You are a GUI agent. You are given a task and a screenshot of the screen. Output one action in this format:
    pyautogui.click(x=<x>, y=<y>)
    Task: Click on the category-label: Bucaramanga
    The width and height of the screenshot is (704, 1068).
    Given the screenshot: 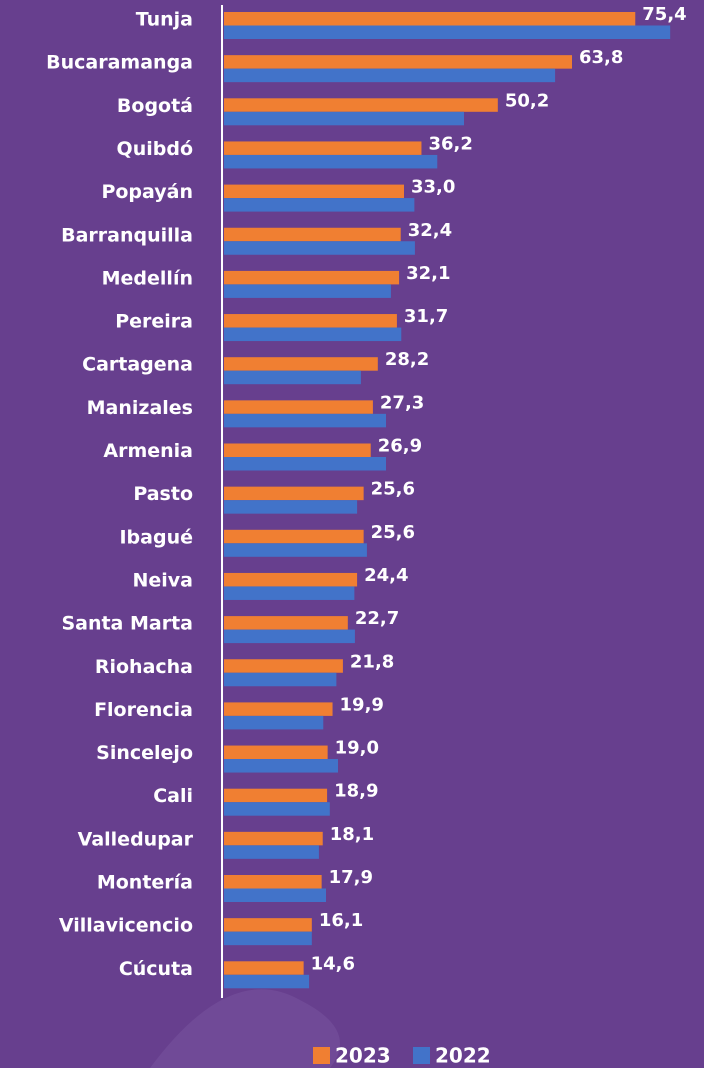 What is the action you would take?
    pyautogui.click(x=119, y=63)
    